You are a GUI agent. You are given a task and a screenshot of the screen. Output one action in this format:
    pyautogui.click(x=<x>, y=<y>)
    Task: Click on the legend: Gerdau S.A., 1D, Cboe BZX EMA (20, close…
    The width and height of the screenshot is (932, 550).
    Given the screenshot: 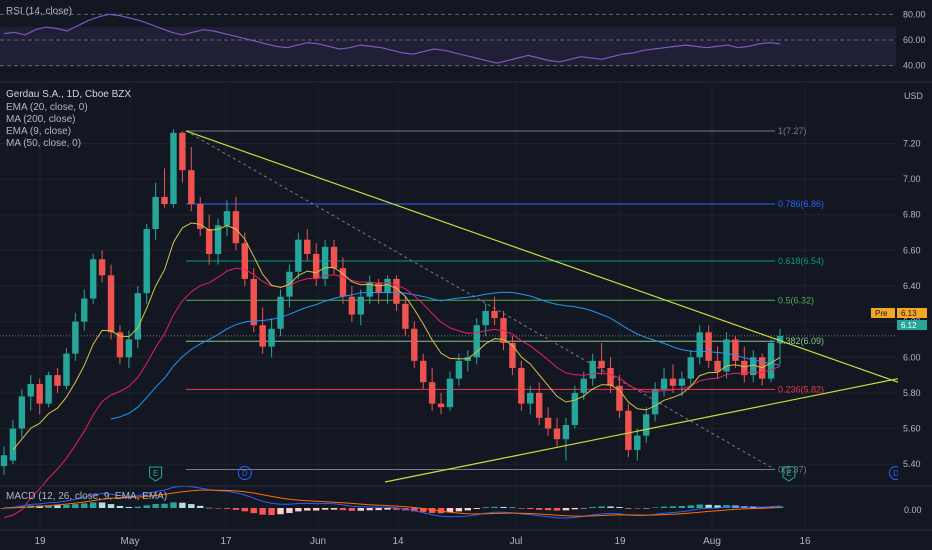 What is the action you would take?
    pyautogui.click(x=68, y=119)
    